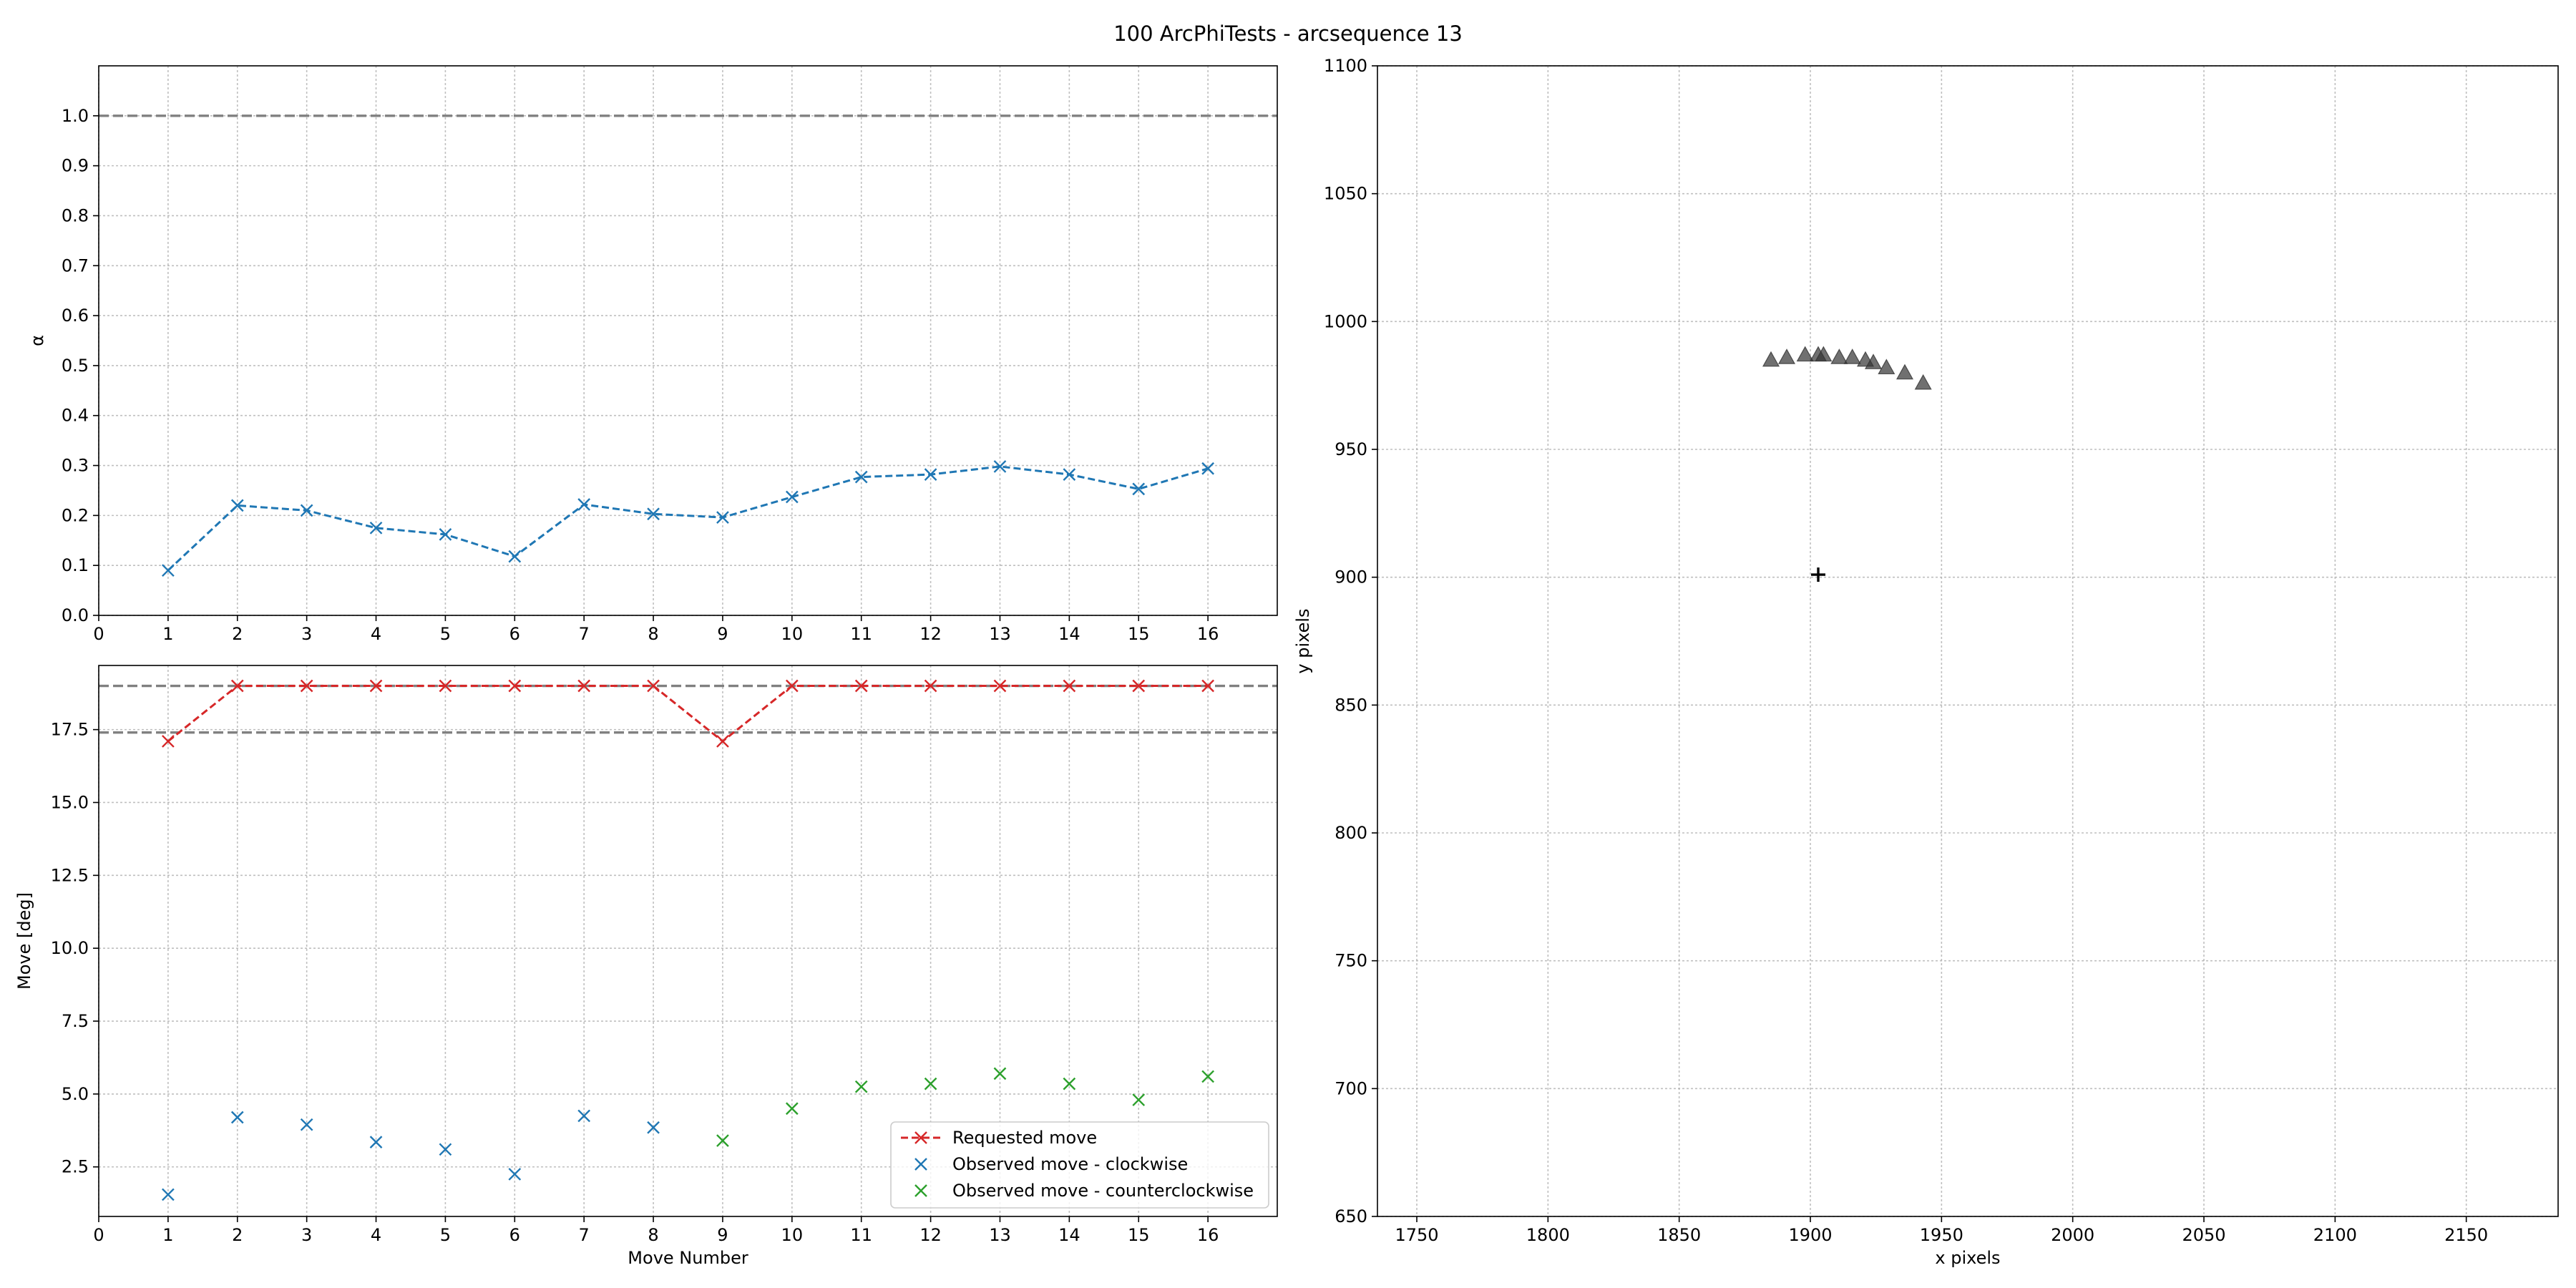 Image resolution: width=2576 pixels, height=1288 pixels. What do you see at coordinates (1679, 1235) in the screenshot?
I see `x-tick-label: 1850` at bounding box center [1679, 1235].